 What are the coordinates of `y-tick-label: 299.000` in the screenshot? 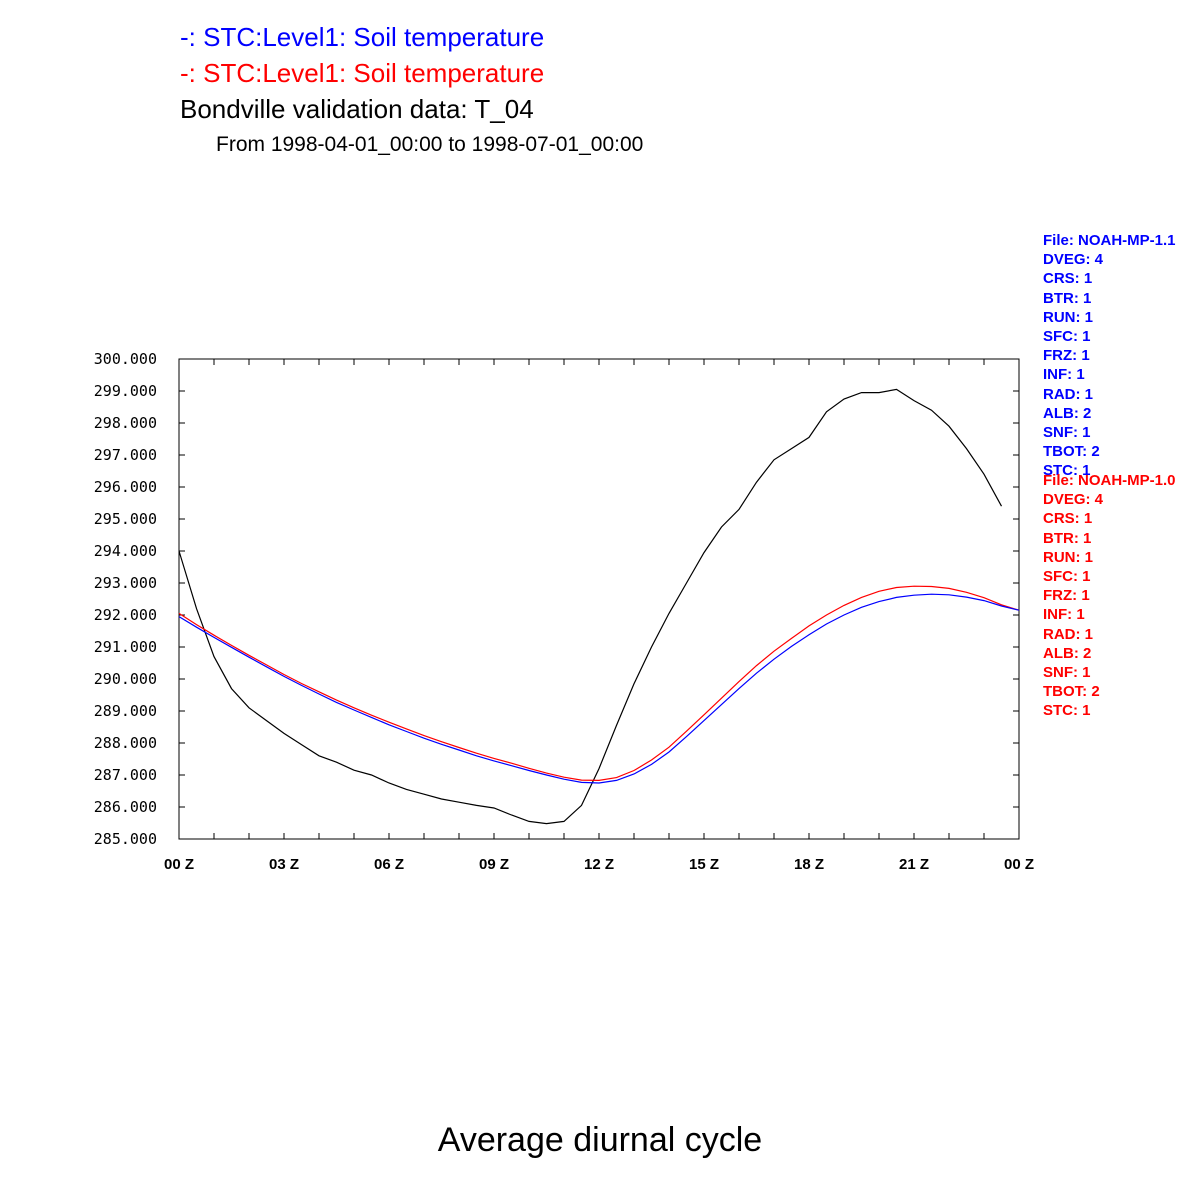 It's located at (125, 391).